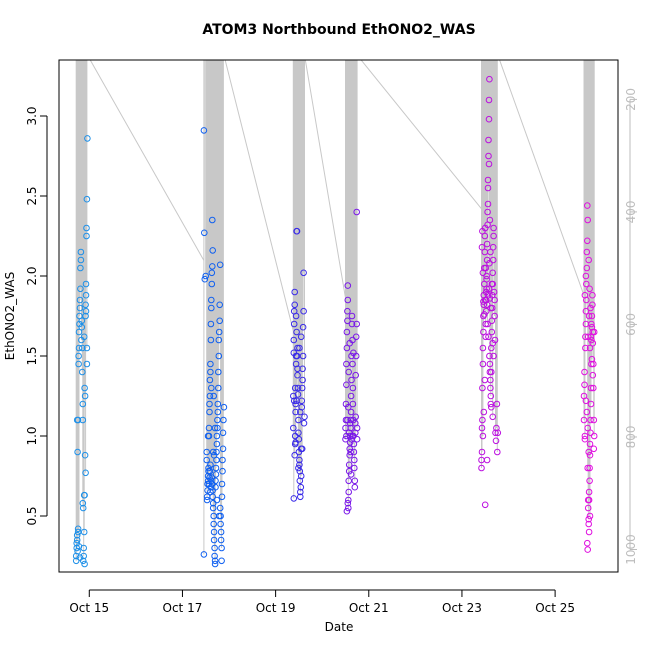 This screenshot has height=650, width=650. What do you see at coordinates (631, 99) in the screenshot?
I see `right-tick-label: 200` at bounding box center [631, 99].